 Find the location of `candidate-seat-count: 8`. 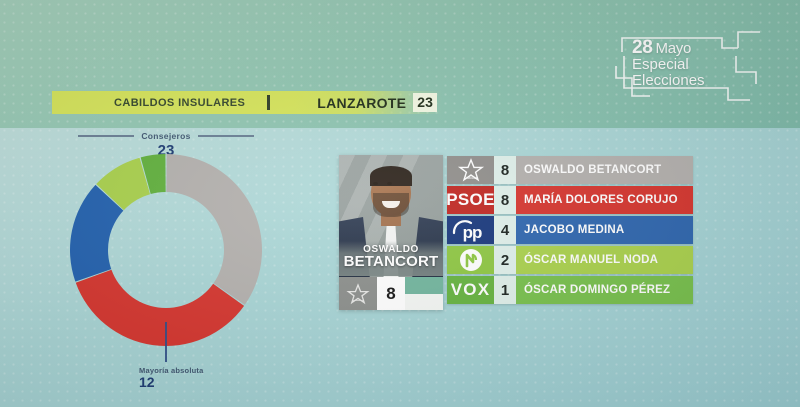

candidate-seat-count: 8 is located at coordinates (391, 293).